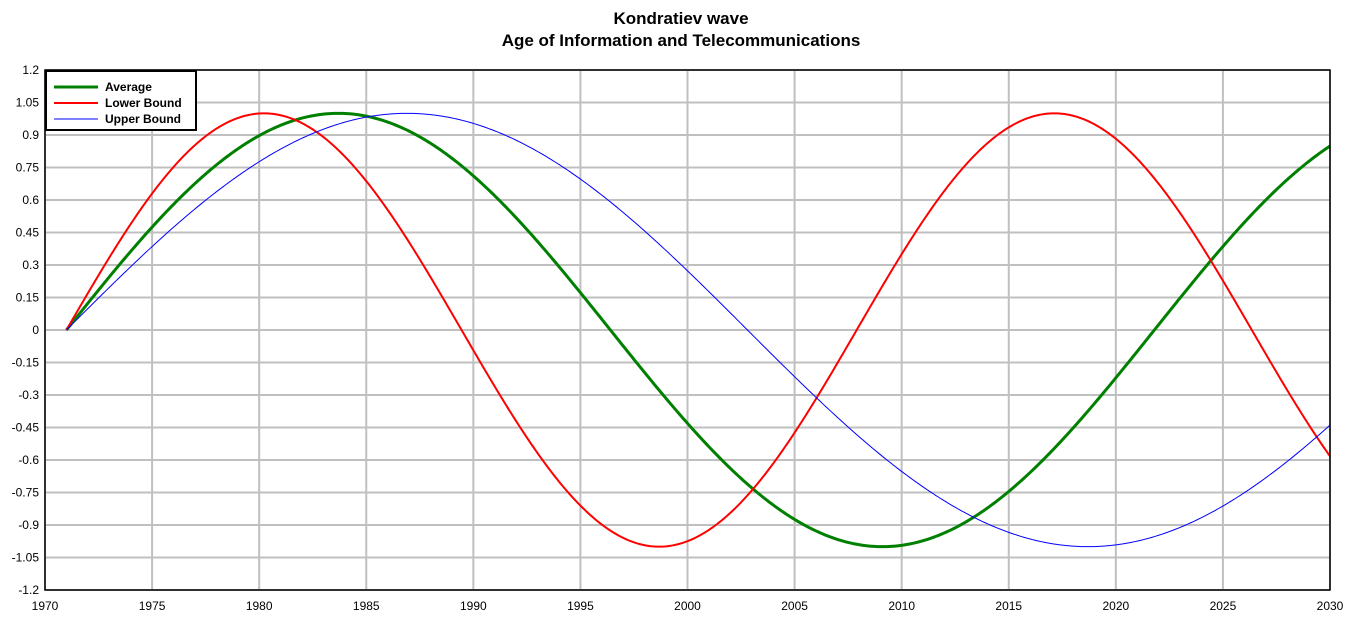 This screenshot has width=1362, height=622. I want to click on x-tick-label: 1990, so click(473, 606).